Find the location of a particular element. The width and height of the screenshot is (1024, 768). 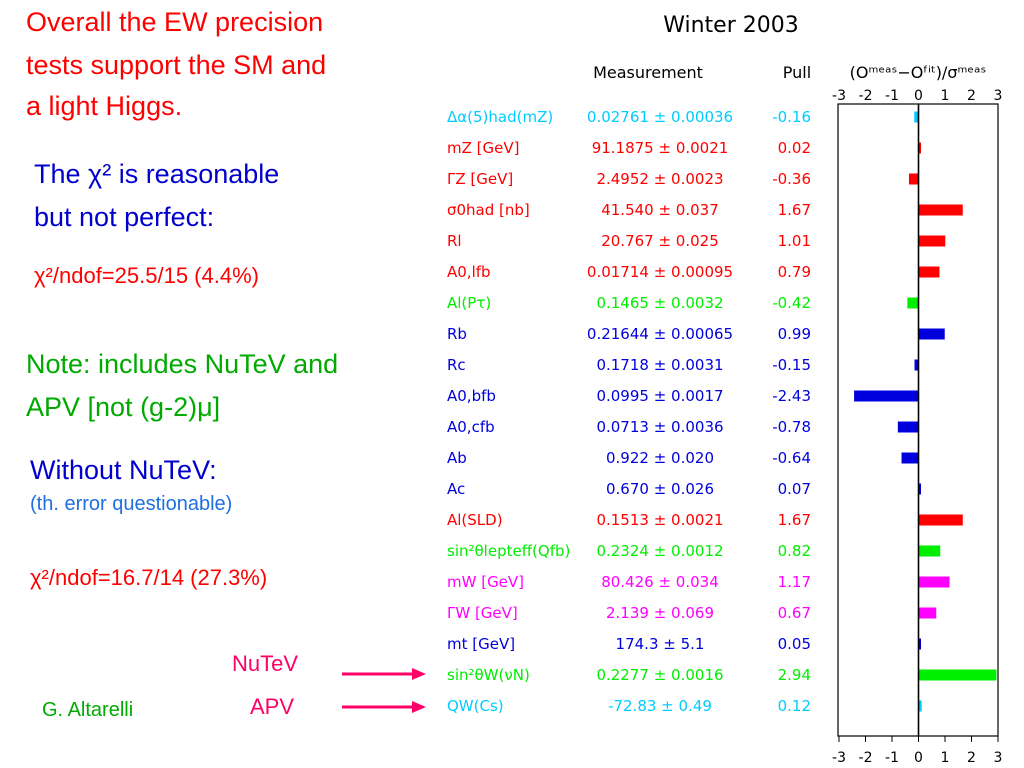

axis-tick-label-top: -3 is located at coordinates (839, 96).